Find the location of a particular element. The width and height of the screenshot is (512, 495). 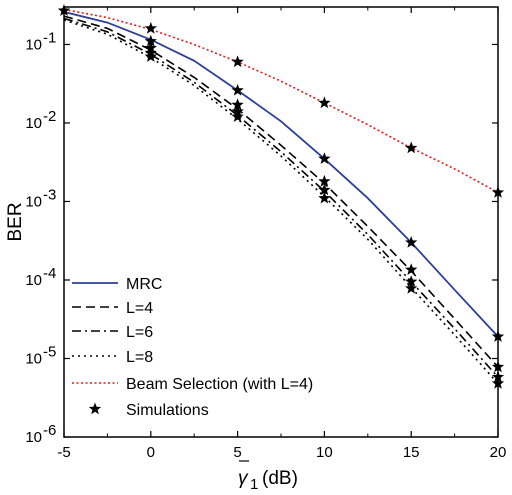

legend-label: Beam Selection (with L=4) is located at coordinates (219, 384).